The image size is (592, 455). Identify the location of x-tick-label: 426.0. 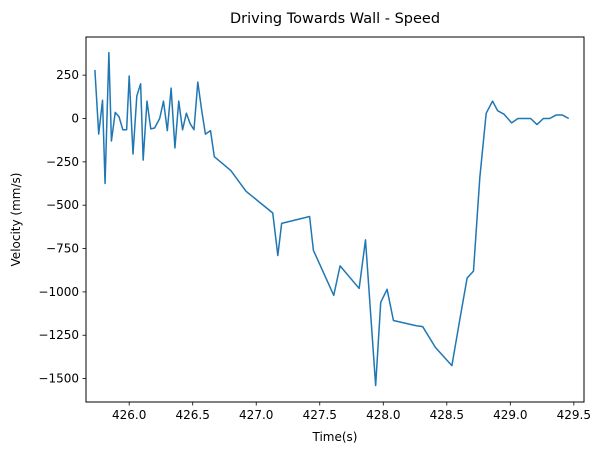
(129, 415).